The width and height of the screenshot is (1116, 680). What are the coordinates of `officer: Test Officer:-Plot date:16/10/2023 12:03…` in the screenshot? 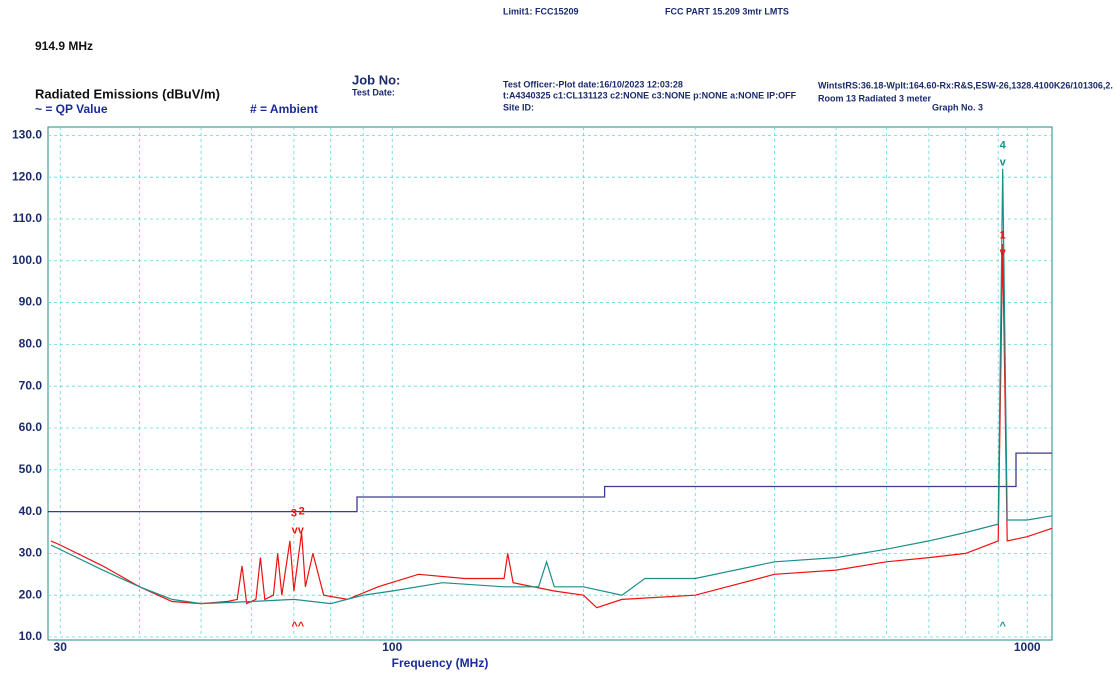 It's located at (593, 84).